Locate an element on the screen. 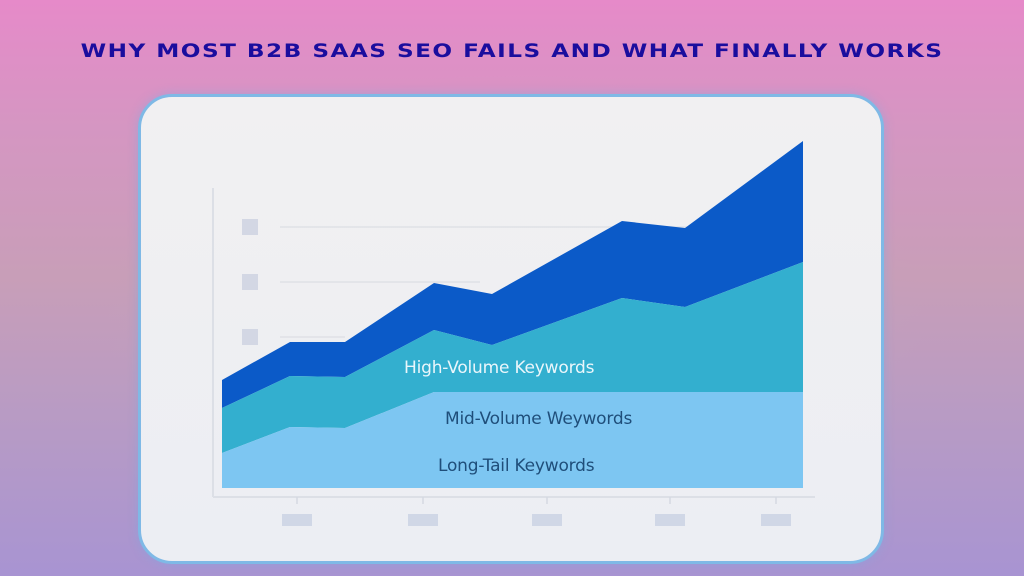 This screenshot has height=576, width=1024. area-long-tail is located at coordinates (512, 440).